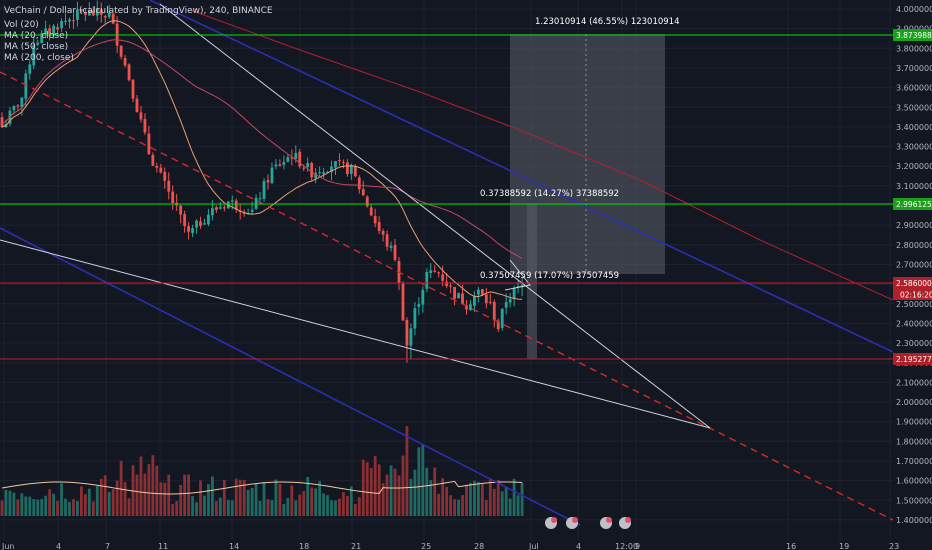  I want to click on price-tick-label: 2.10000000, so click(914, 382).